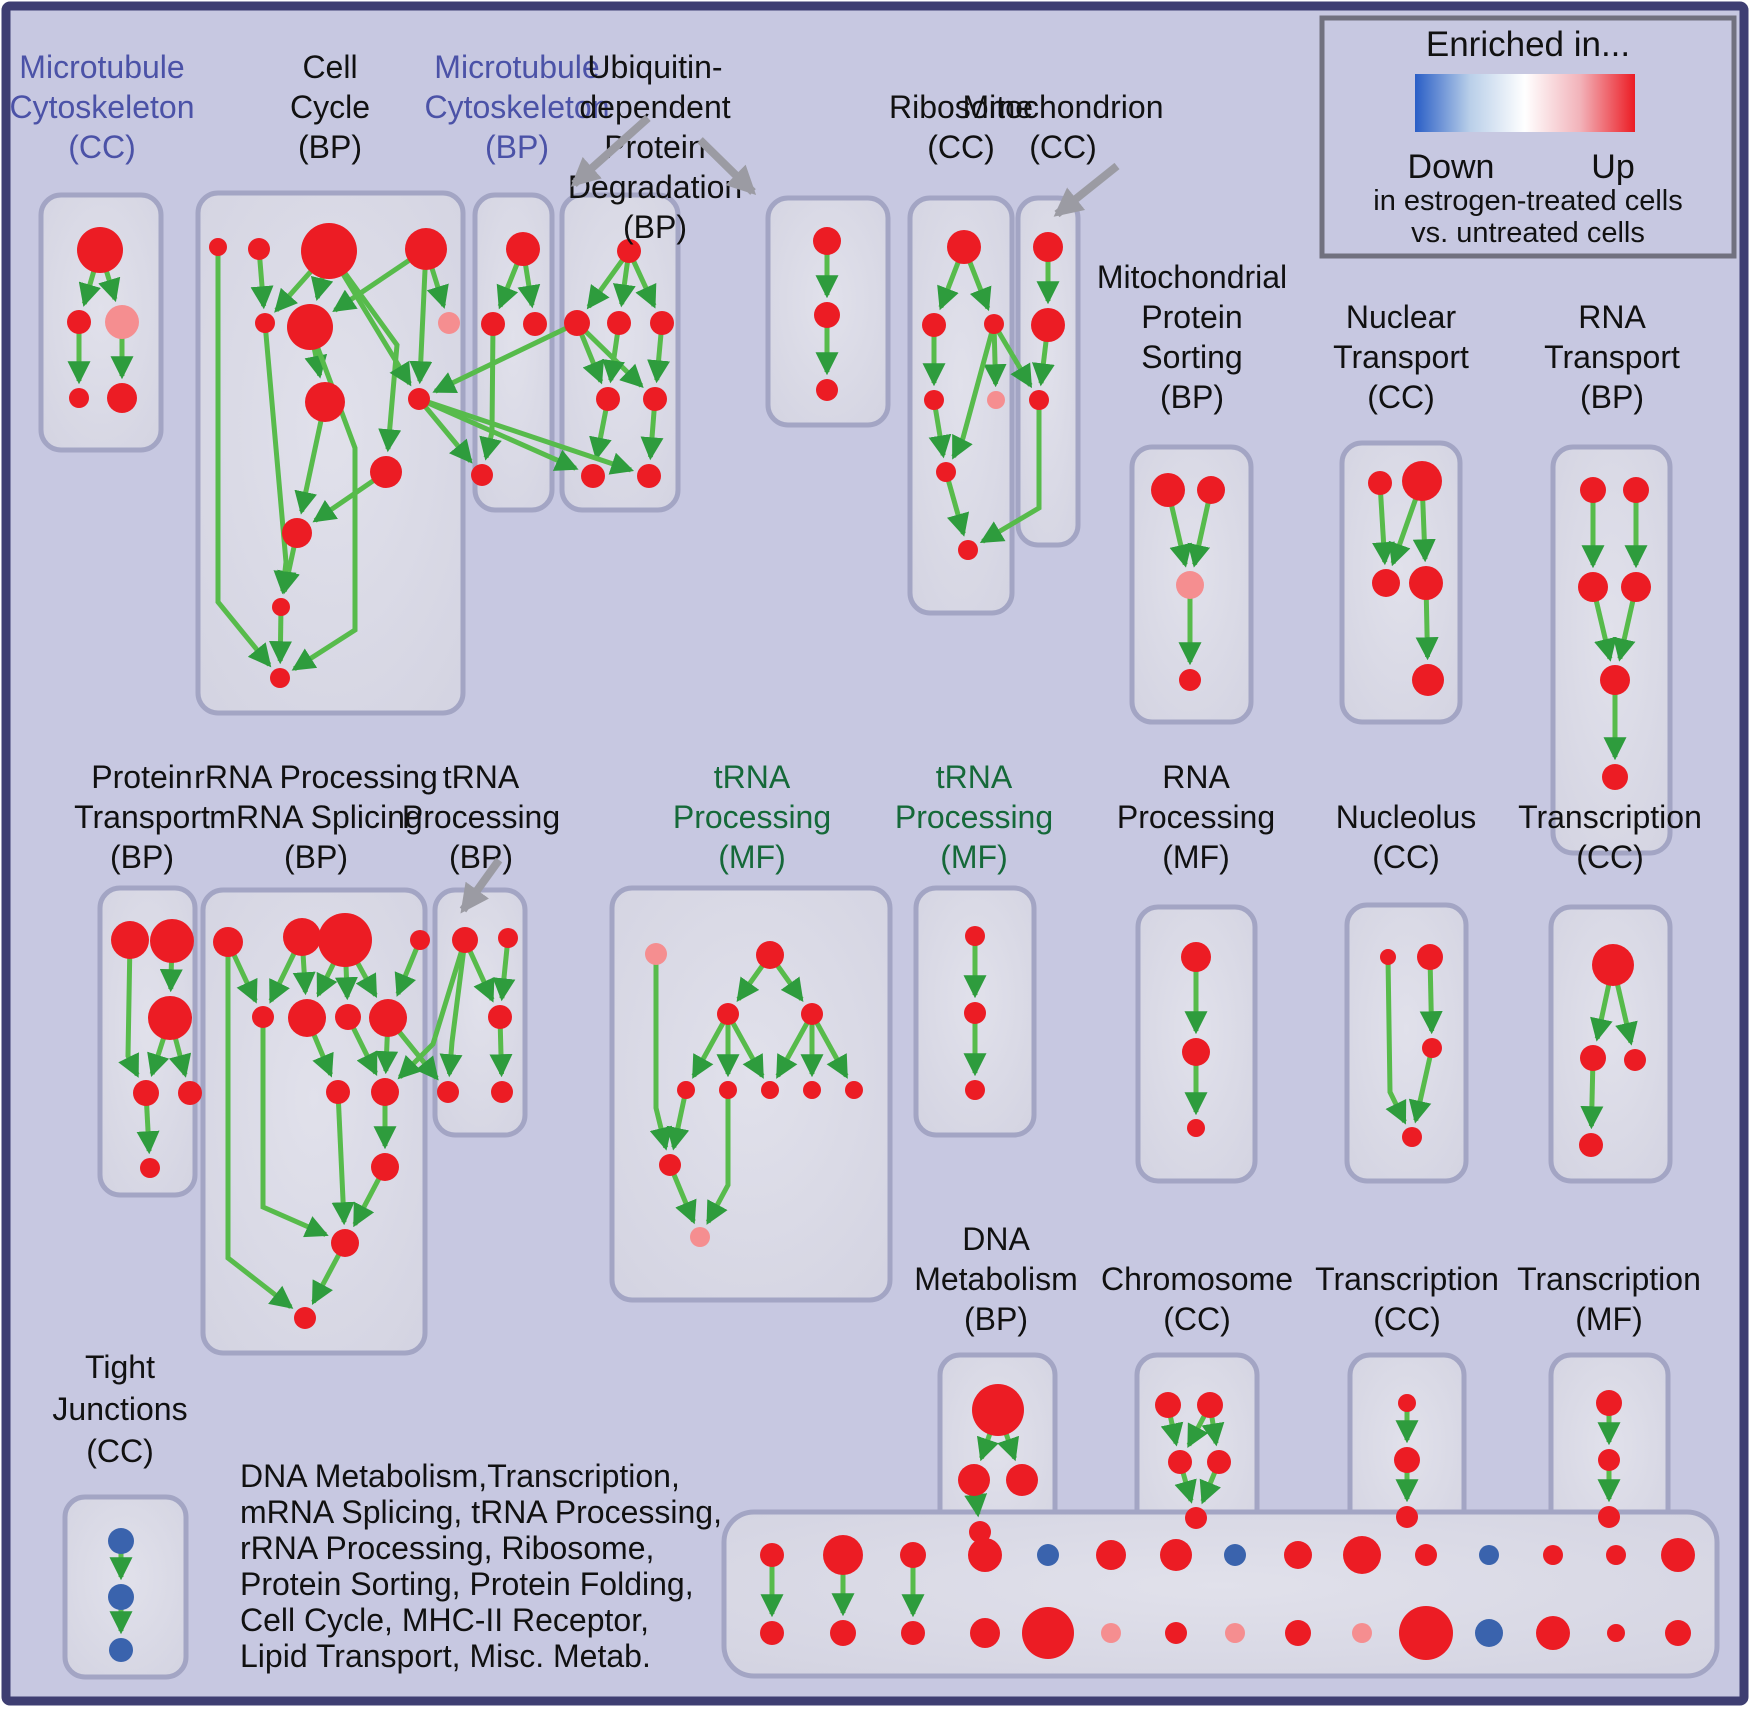  Describe the element at coordinates (1407, 1299) in the screenshot. I see `t3-label: Transcription (CC)` at that location.